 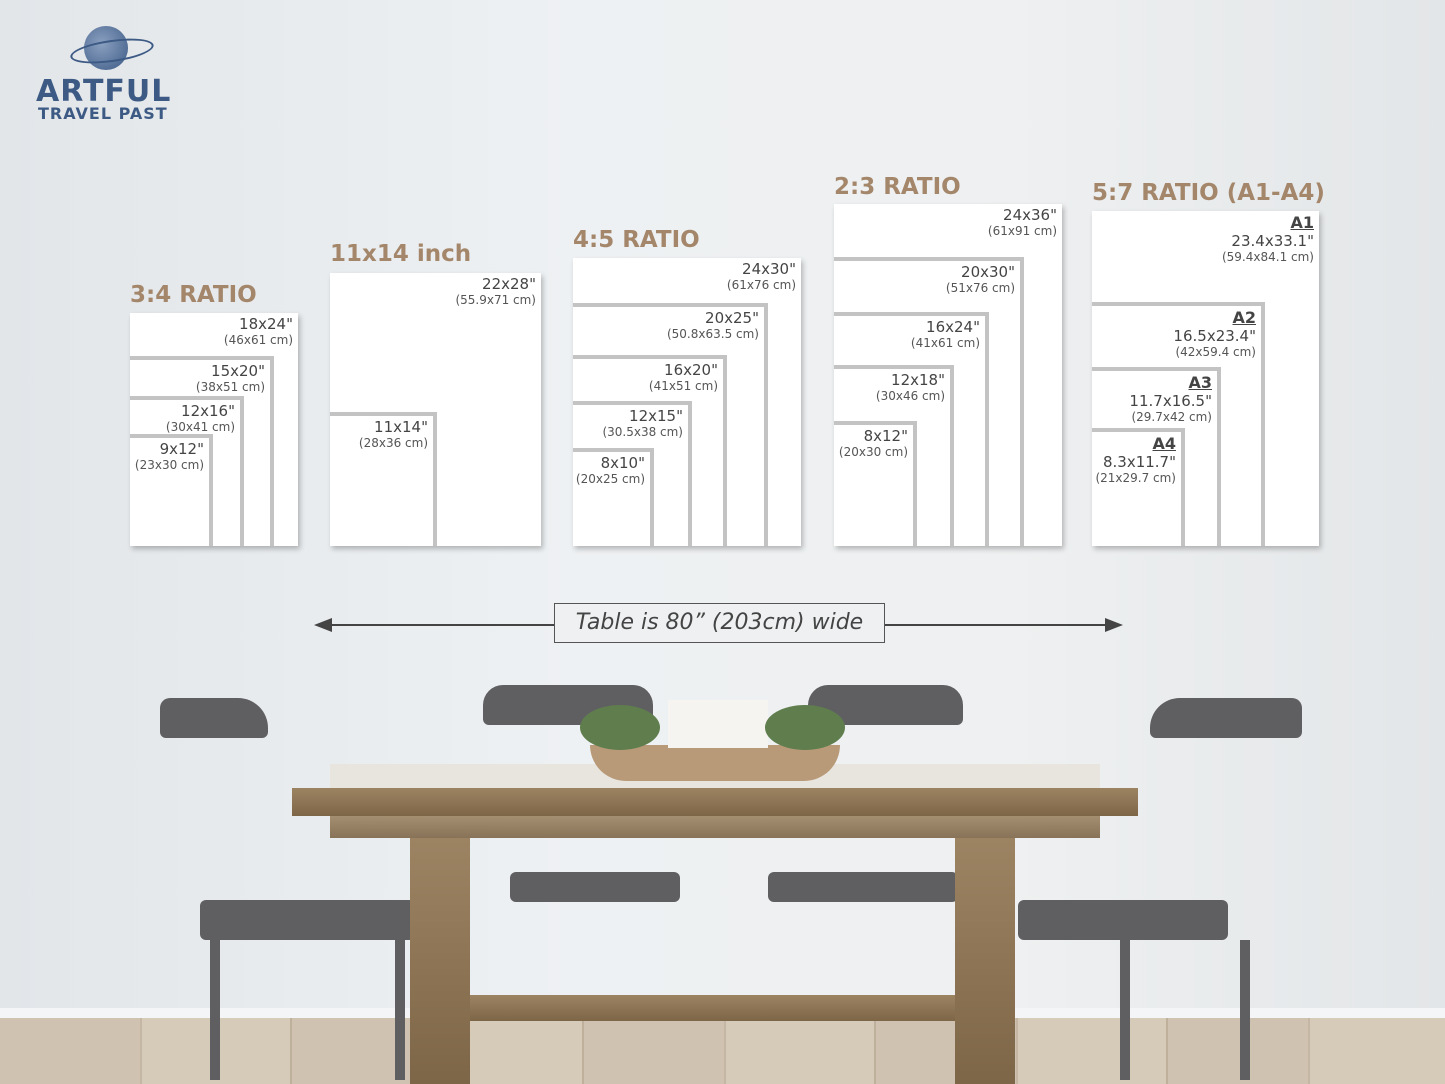 What do you see at coordinates (401, 427) in the screenshot?
I see `size-in: 11x14"` at bounding box center [401, 427].